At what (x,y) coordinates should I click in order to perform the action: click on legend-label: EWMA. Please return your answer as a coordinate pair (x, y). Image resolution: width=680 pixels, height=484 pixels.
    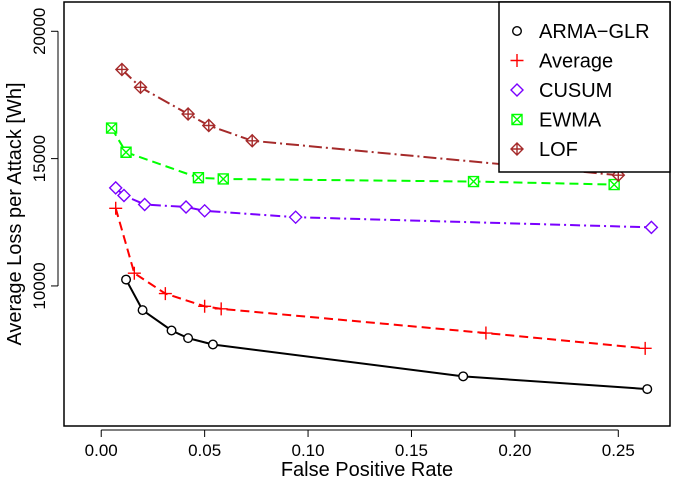
    Looking at the image, I should click on (570, 121).